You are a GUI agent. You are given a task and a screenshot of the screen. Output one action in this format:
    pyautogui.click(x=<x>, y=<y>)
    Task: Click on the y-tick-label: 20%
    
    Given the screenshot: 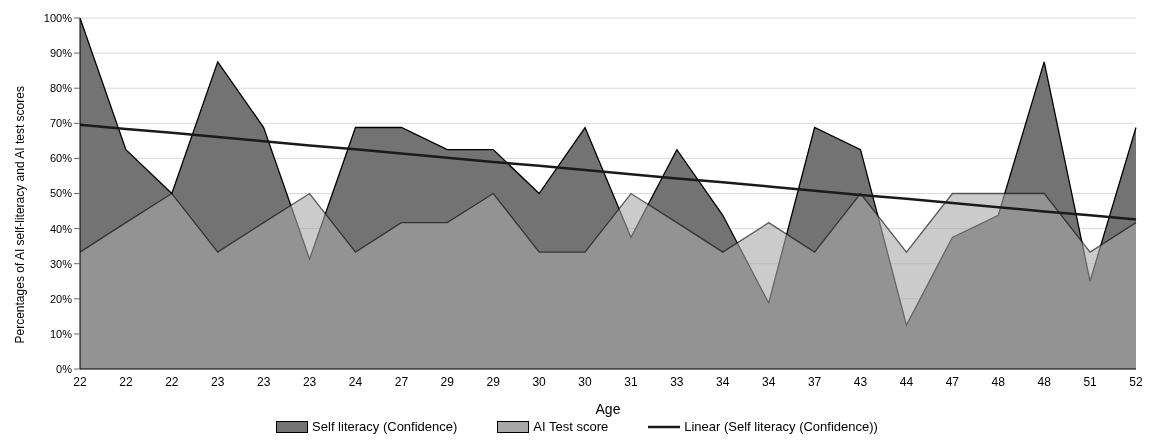 What is the action you would take?
    pyautogui.click(x=61, y=298)
    